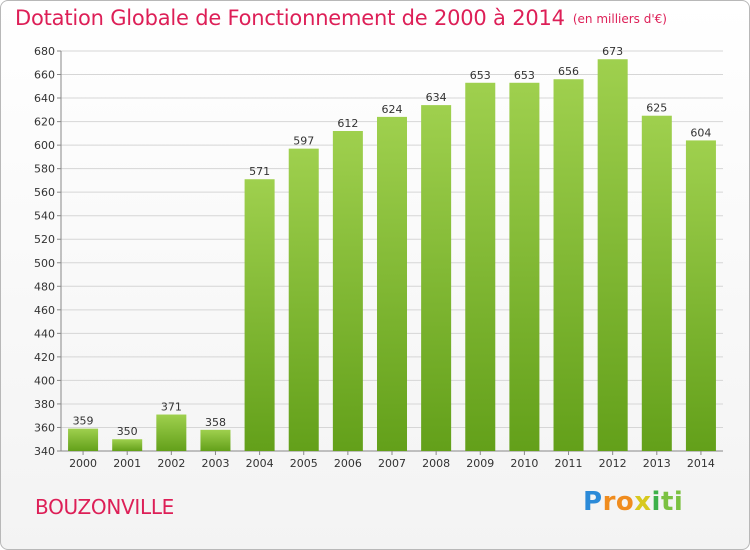 This screenshot has width=750, height=550. What do you see at coordinates (260, 463) in the screenshot?
I see `x-tick-label: 2004` at bounding box center [260, 463].